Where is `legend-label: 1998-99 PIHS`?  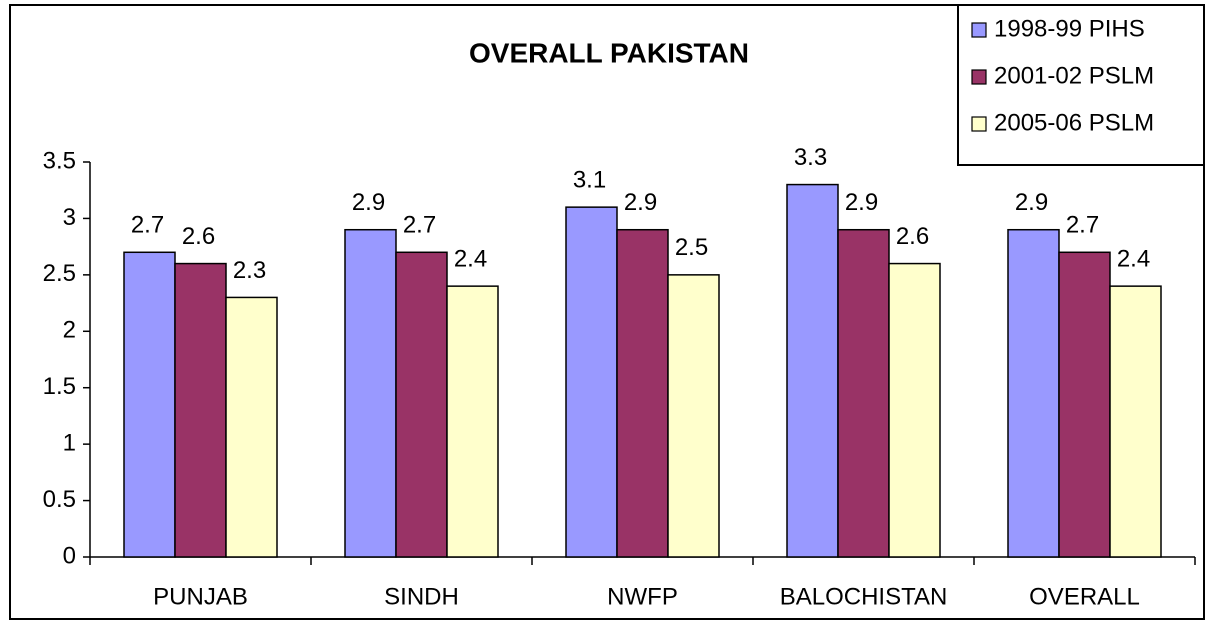 legend-label: 1998-99 PIHS is located at coordinates (1069, 28).